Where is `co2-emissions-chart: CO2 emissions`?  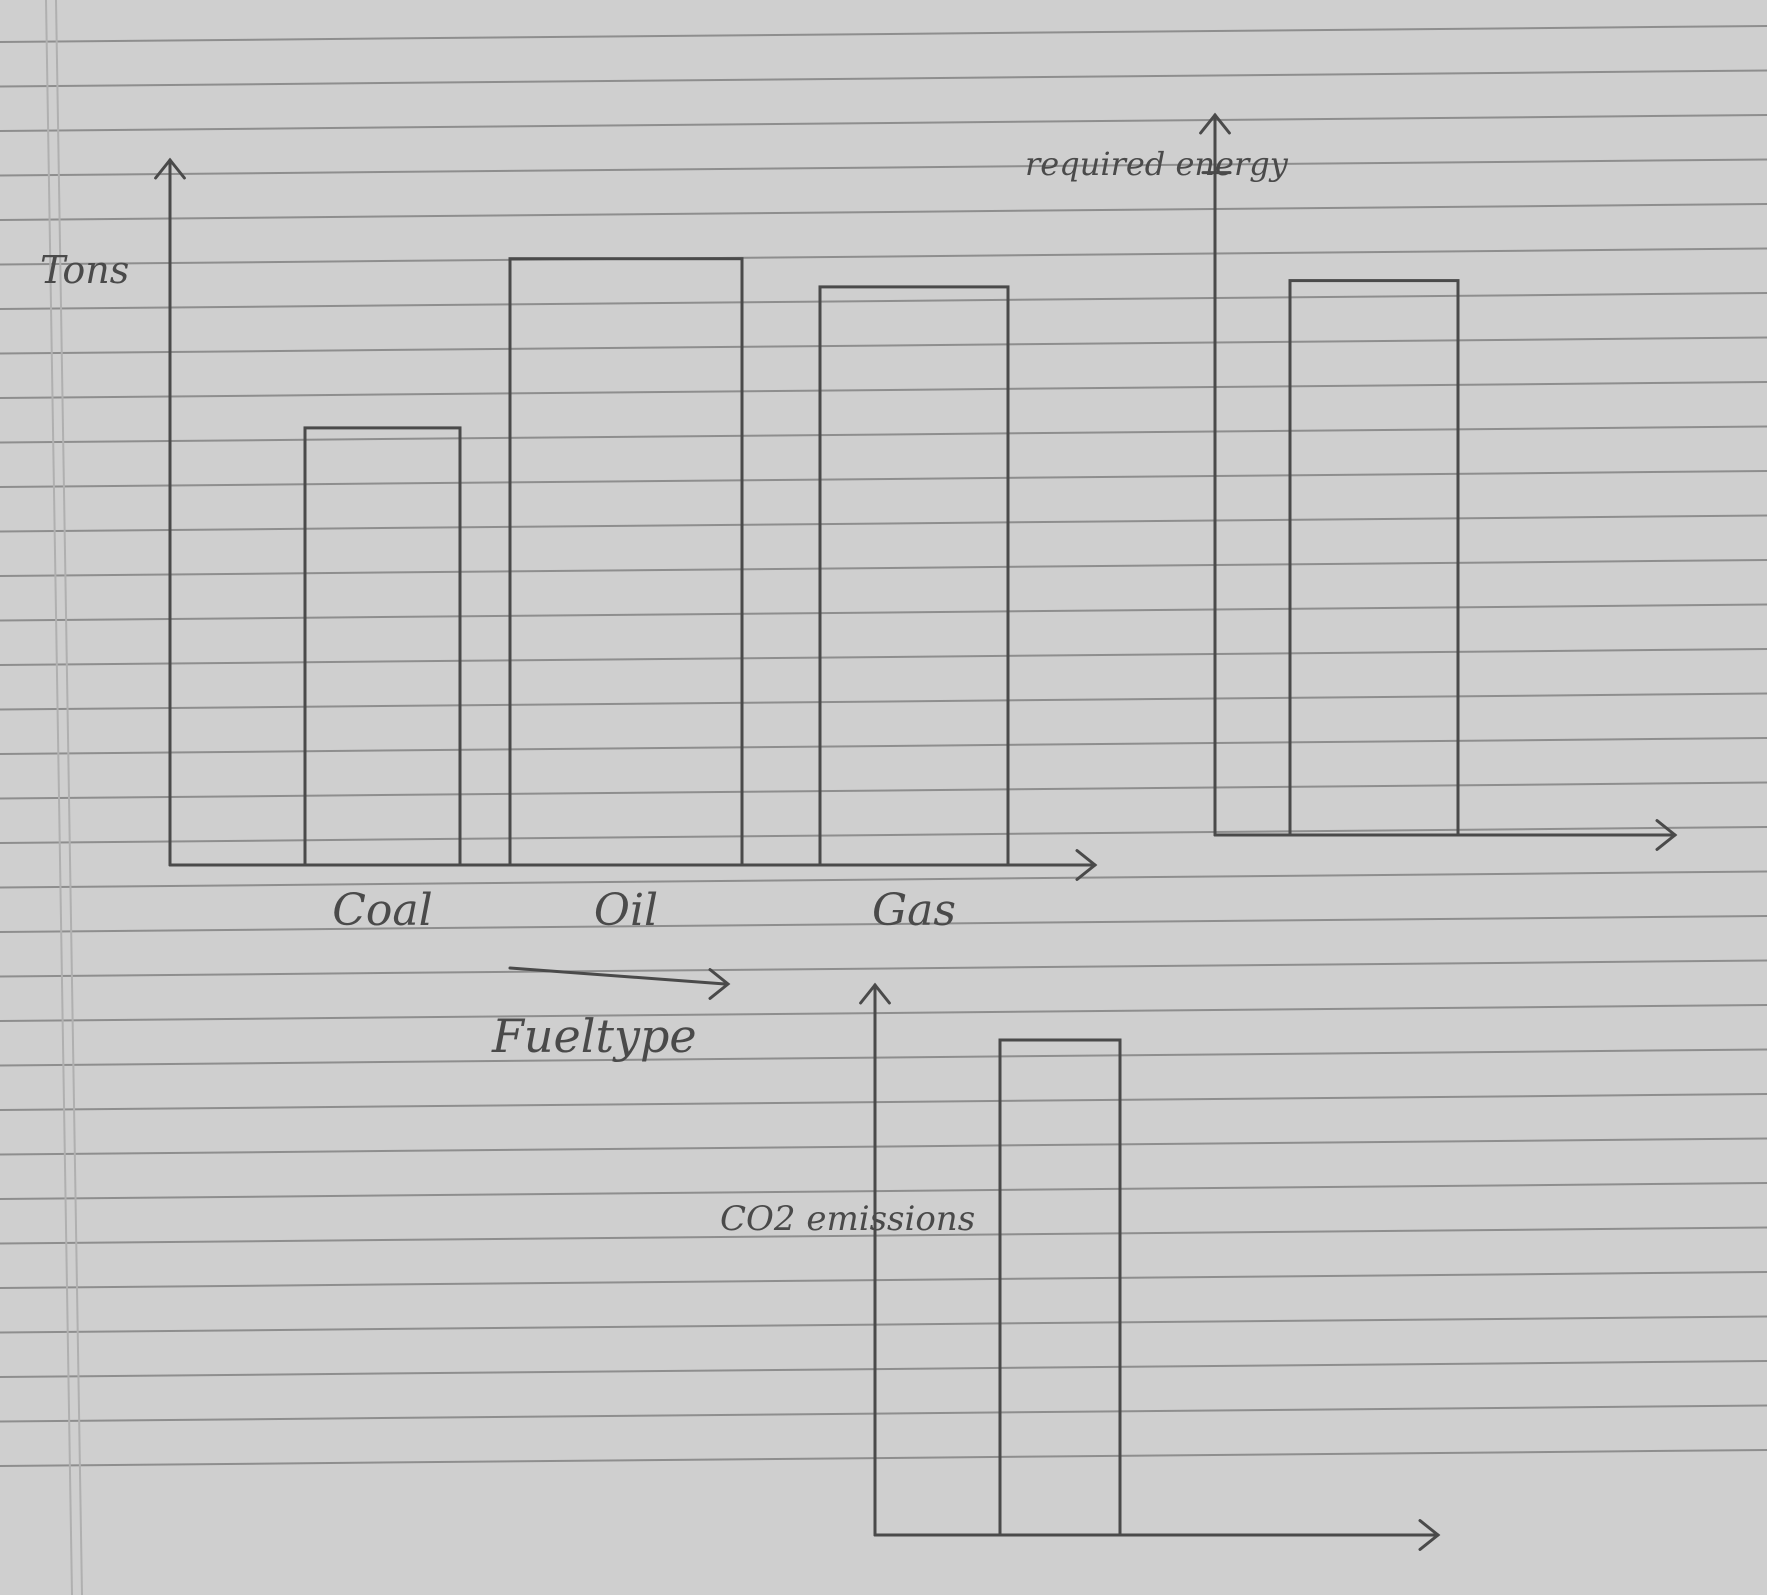 co2-emissions-chart: CO2 emissions is located at coordinates (1080, 1266).